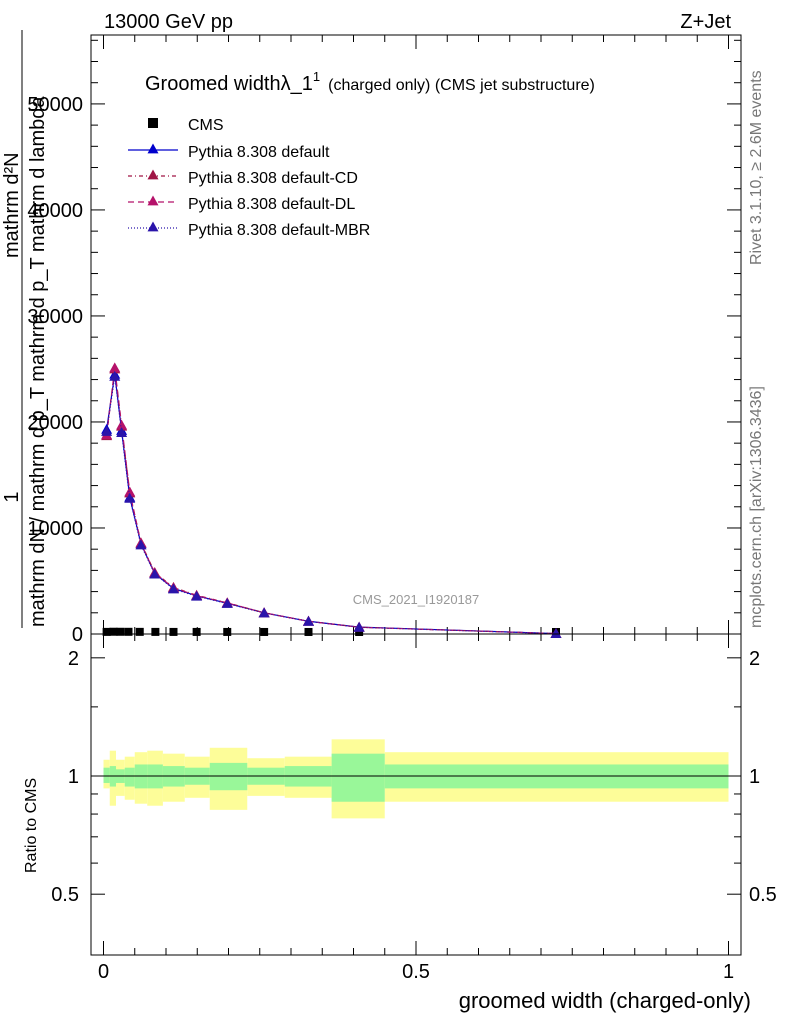  I want to click on watermark-label: CMS_2021_I1920187, so click(416, 599).